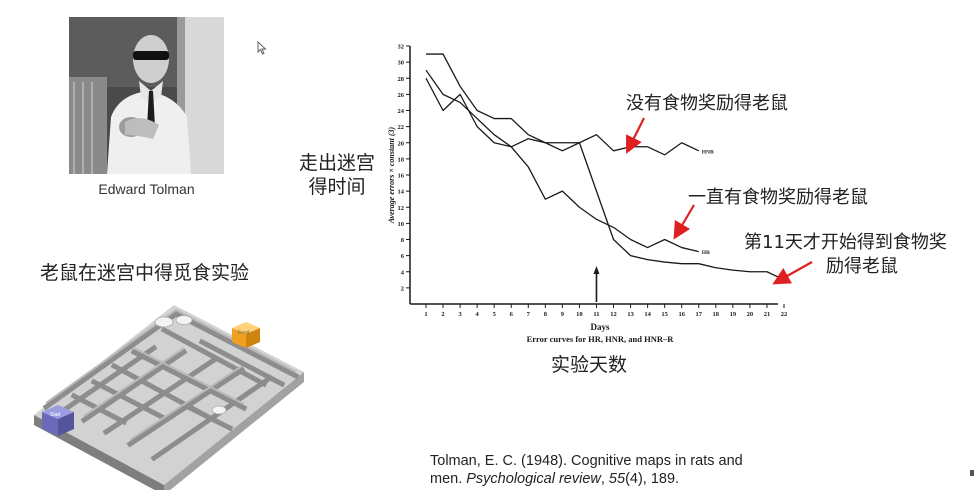 The height and width of the screenshot is (502, 978). Describe the element at coordinates (401, 111) in the screenshot. I see `y-tick-label: 24` at that location.